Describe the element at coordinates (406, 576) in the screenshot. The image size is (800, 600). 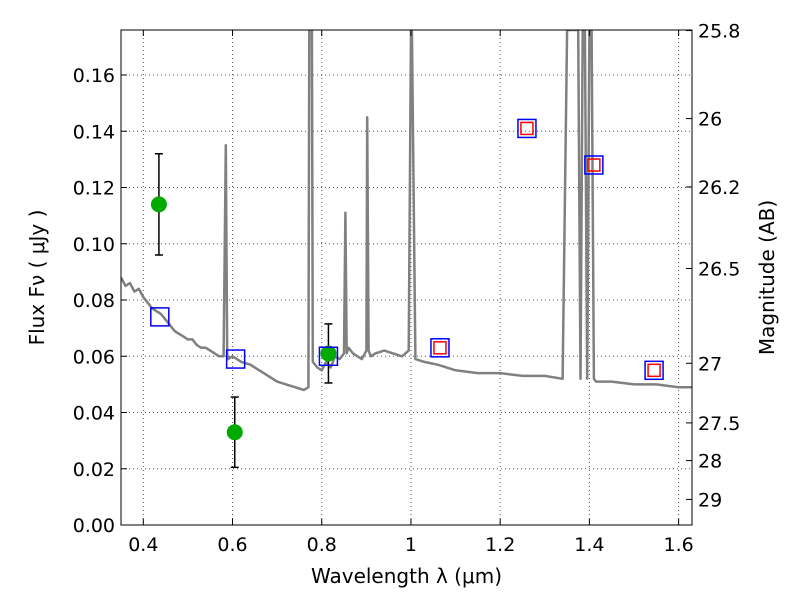
I see `x-axis-label: Wavelength λ (μm)` at that location.